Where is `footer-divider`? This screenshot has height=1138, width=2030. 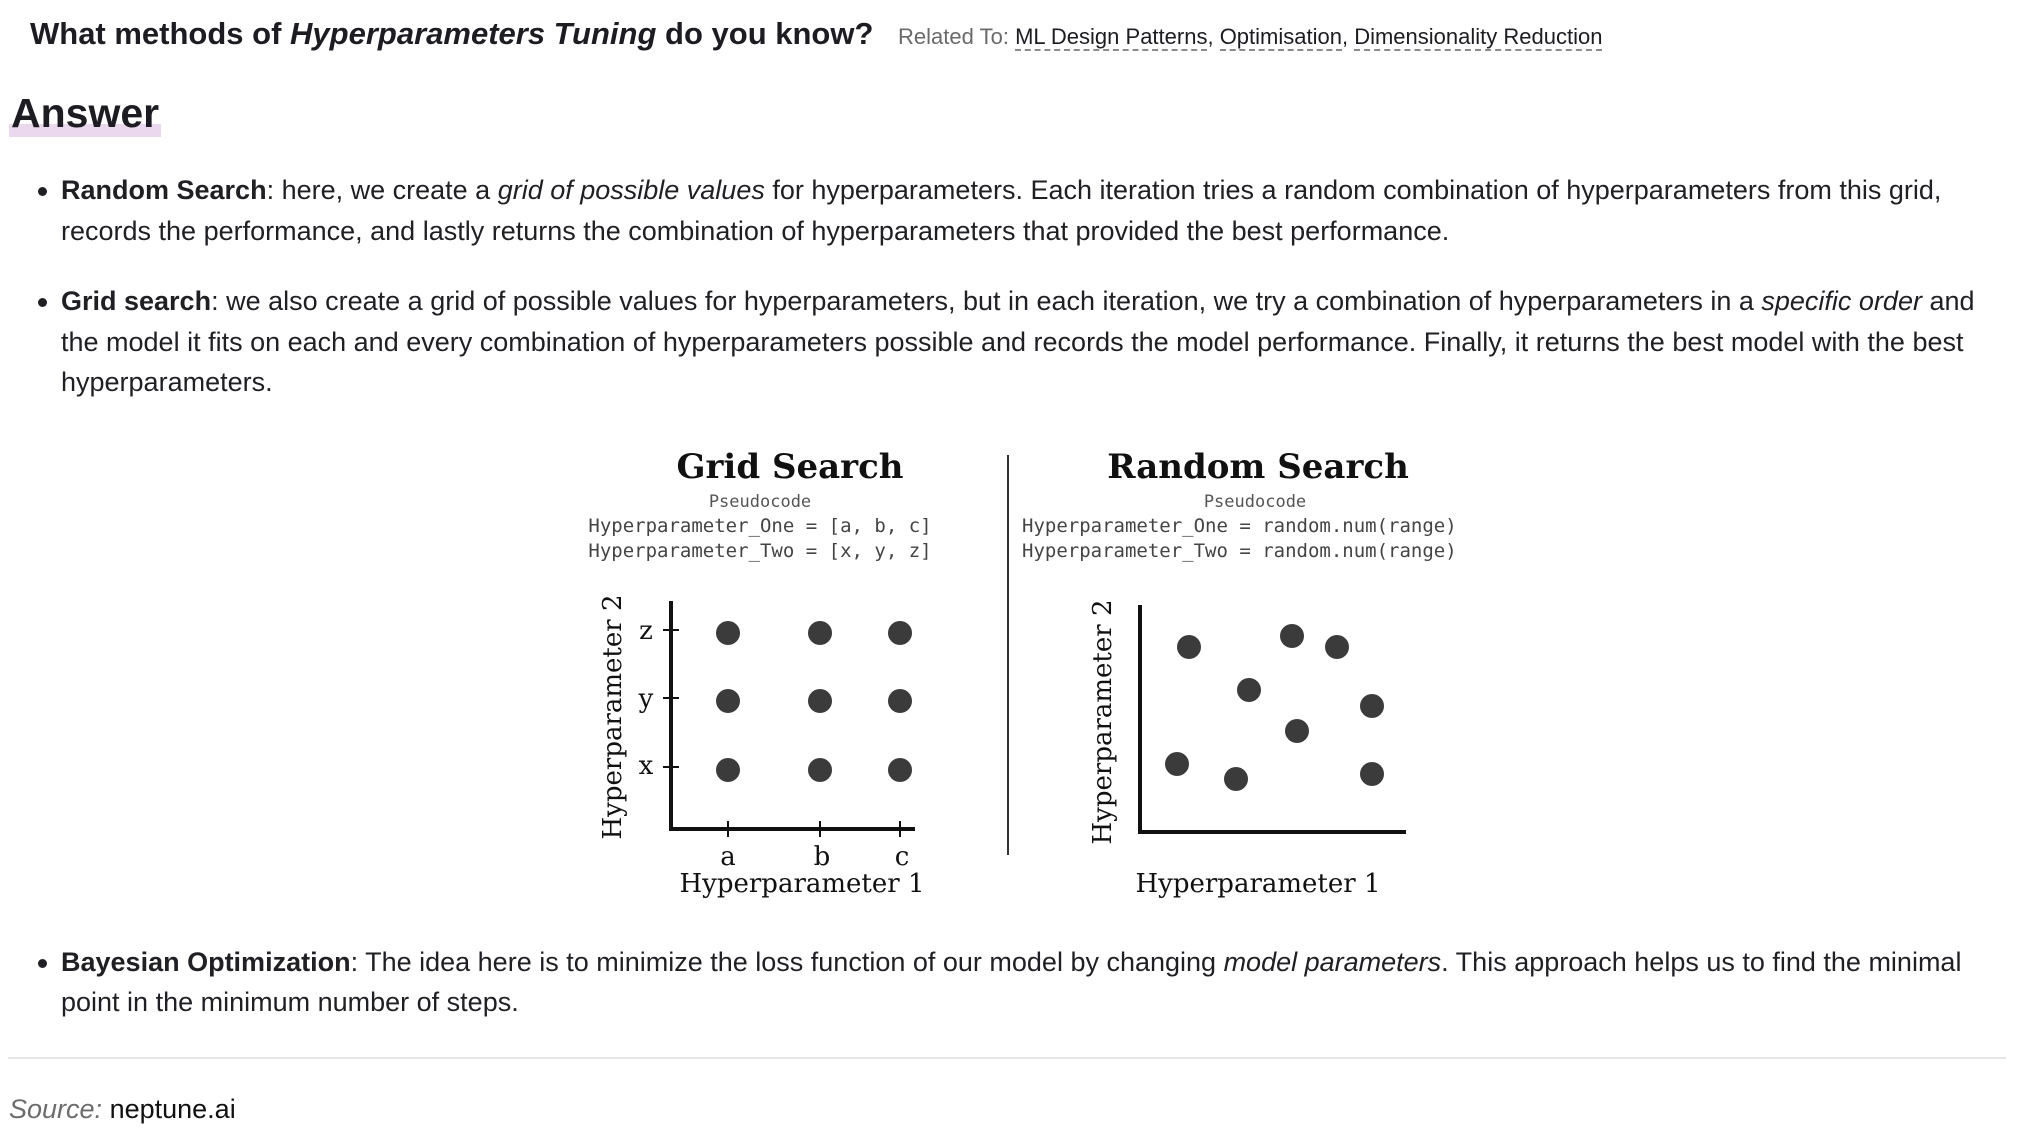
footer-divider is located at coordinates (1007, 1058).